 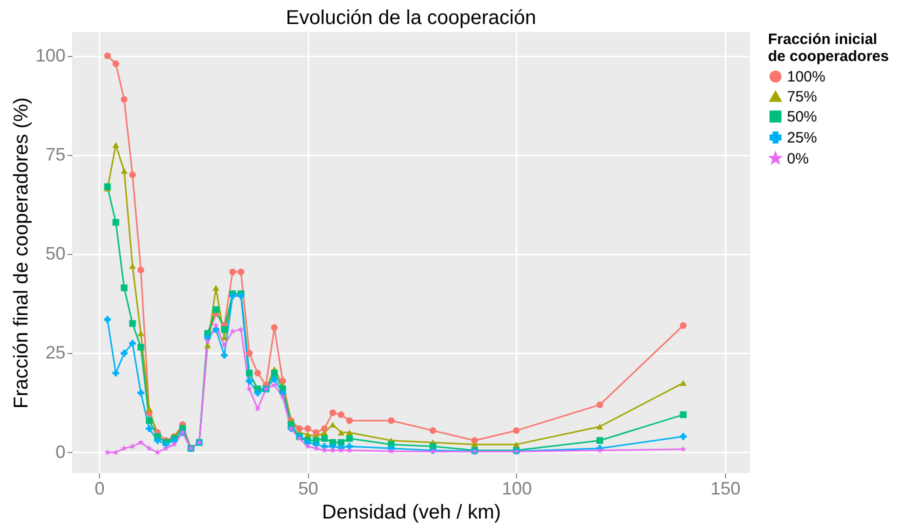 What do you see at coordinates (55, 254) in the screenshot?
I see `y-tick-label: 50` at bounding box center [55, 254].